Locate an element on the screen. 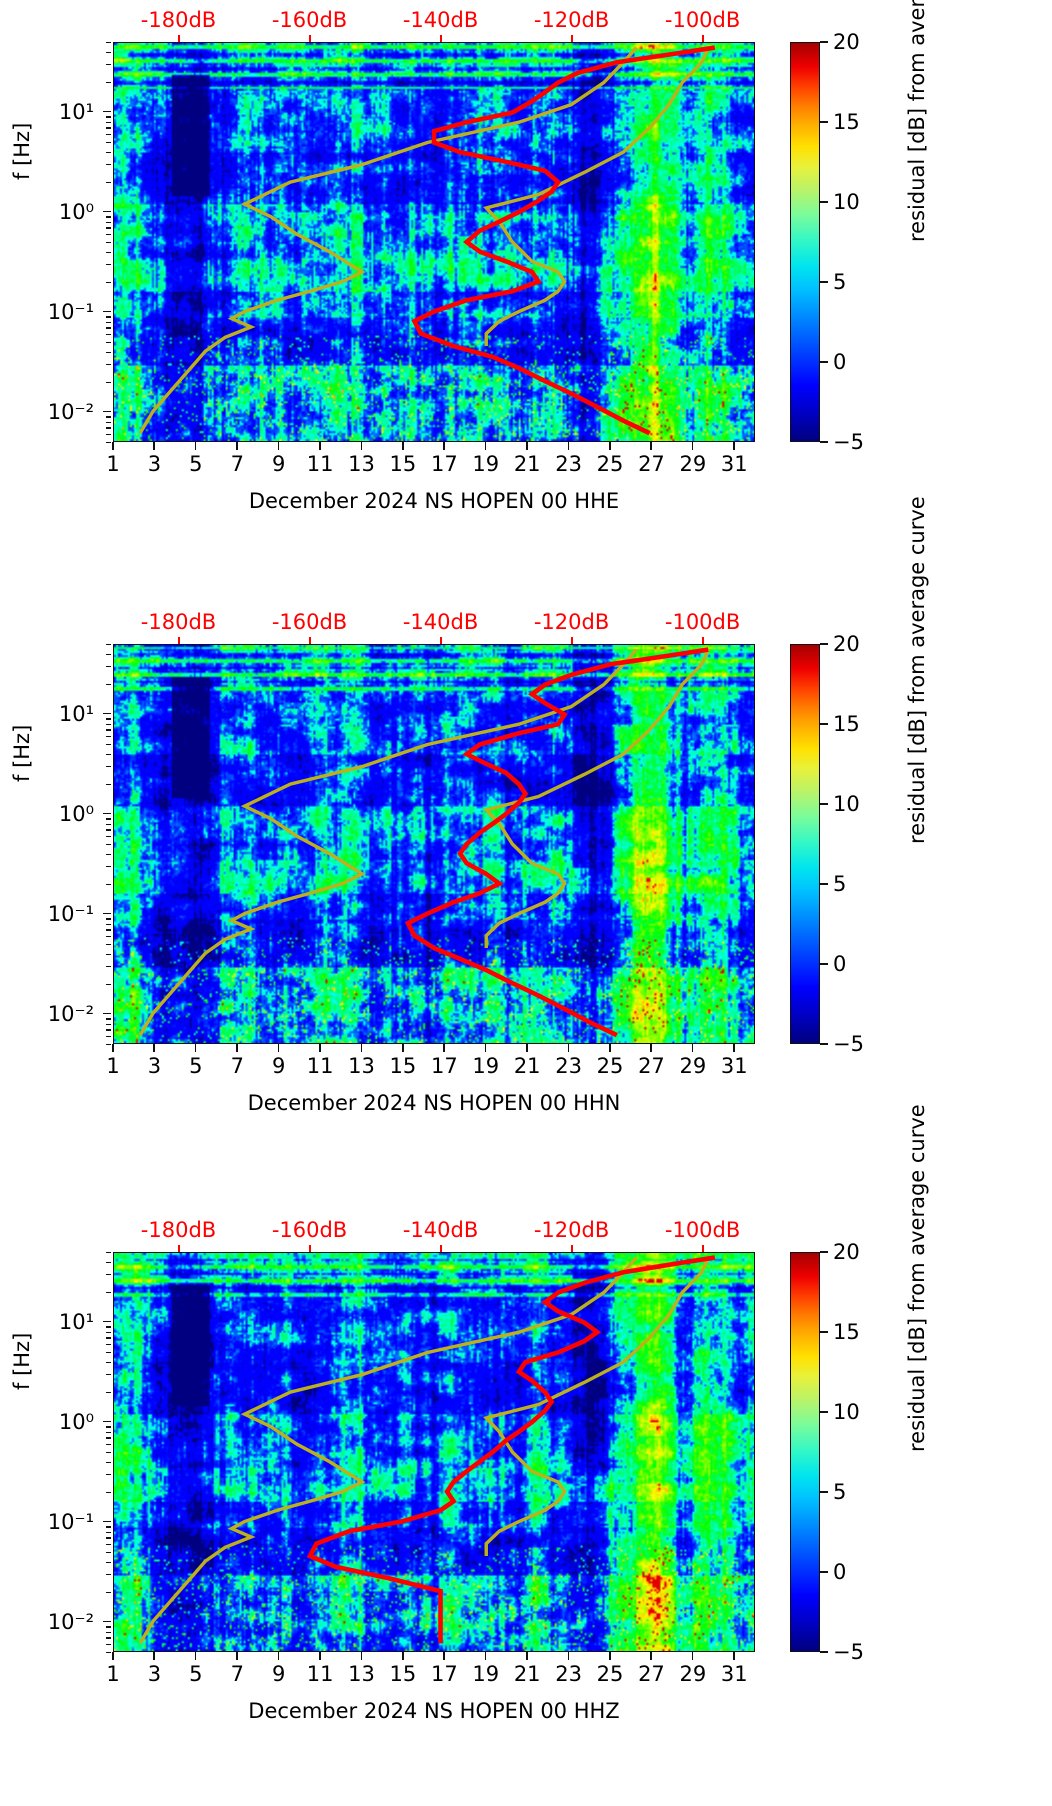 The image size is (1052, 1806). db-axis-hhz: -180dB -160dB -140dB -120dB -100dB is located at coordinates (434, 1235).